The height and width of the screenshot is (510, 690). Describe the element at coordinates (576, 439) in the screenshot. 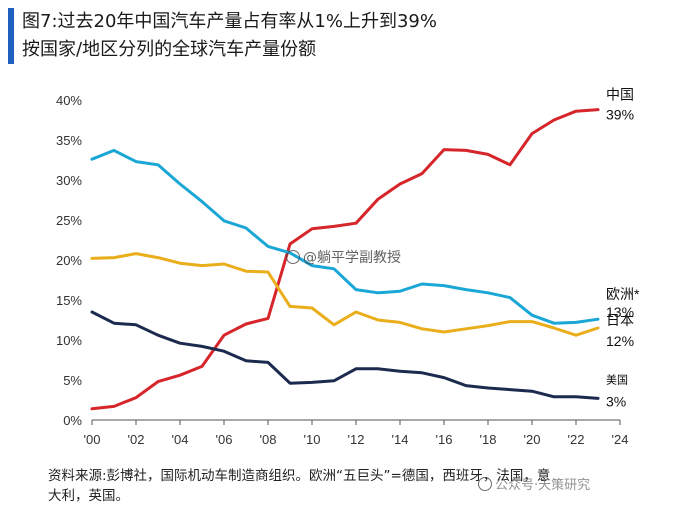

I see `x-tick-label: '22` at that location.